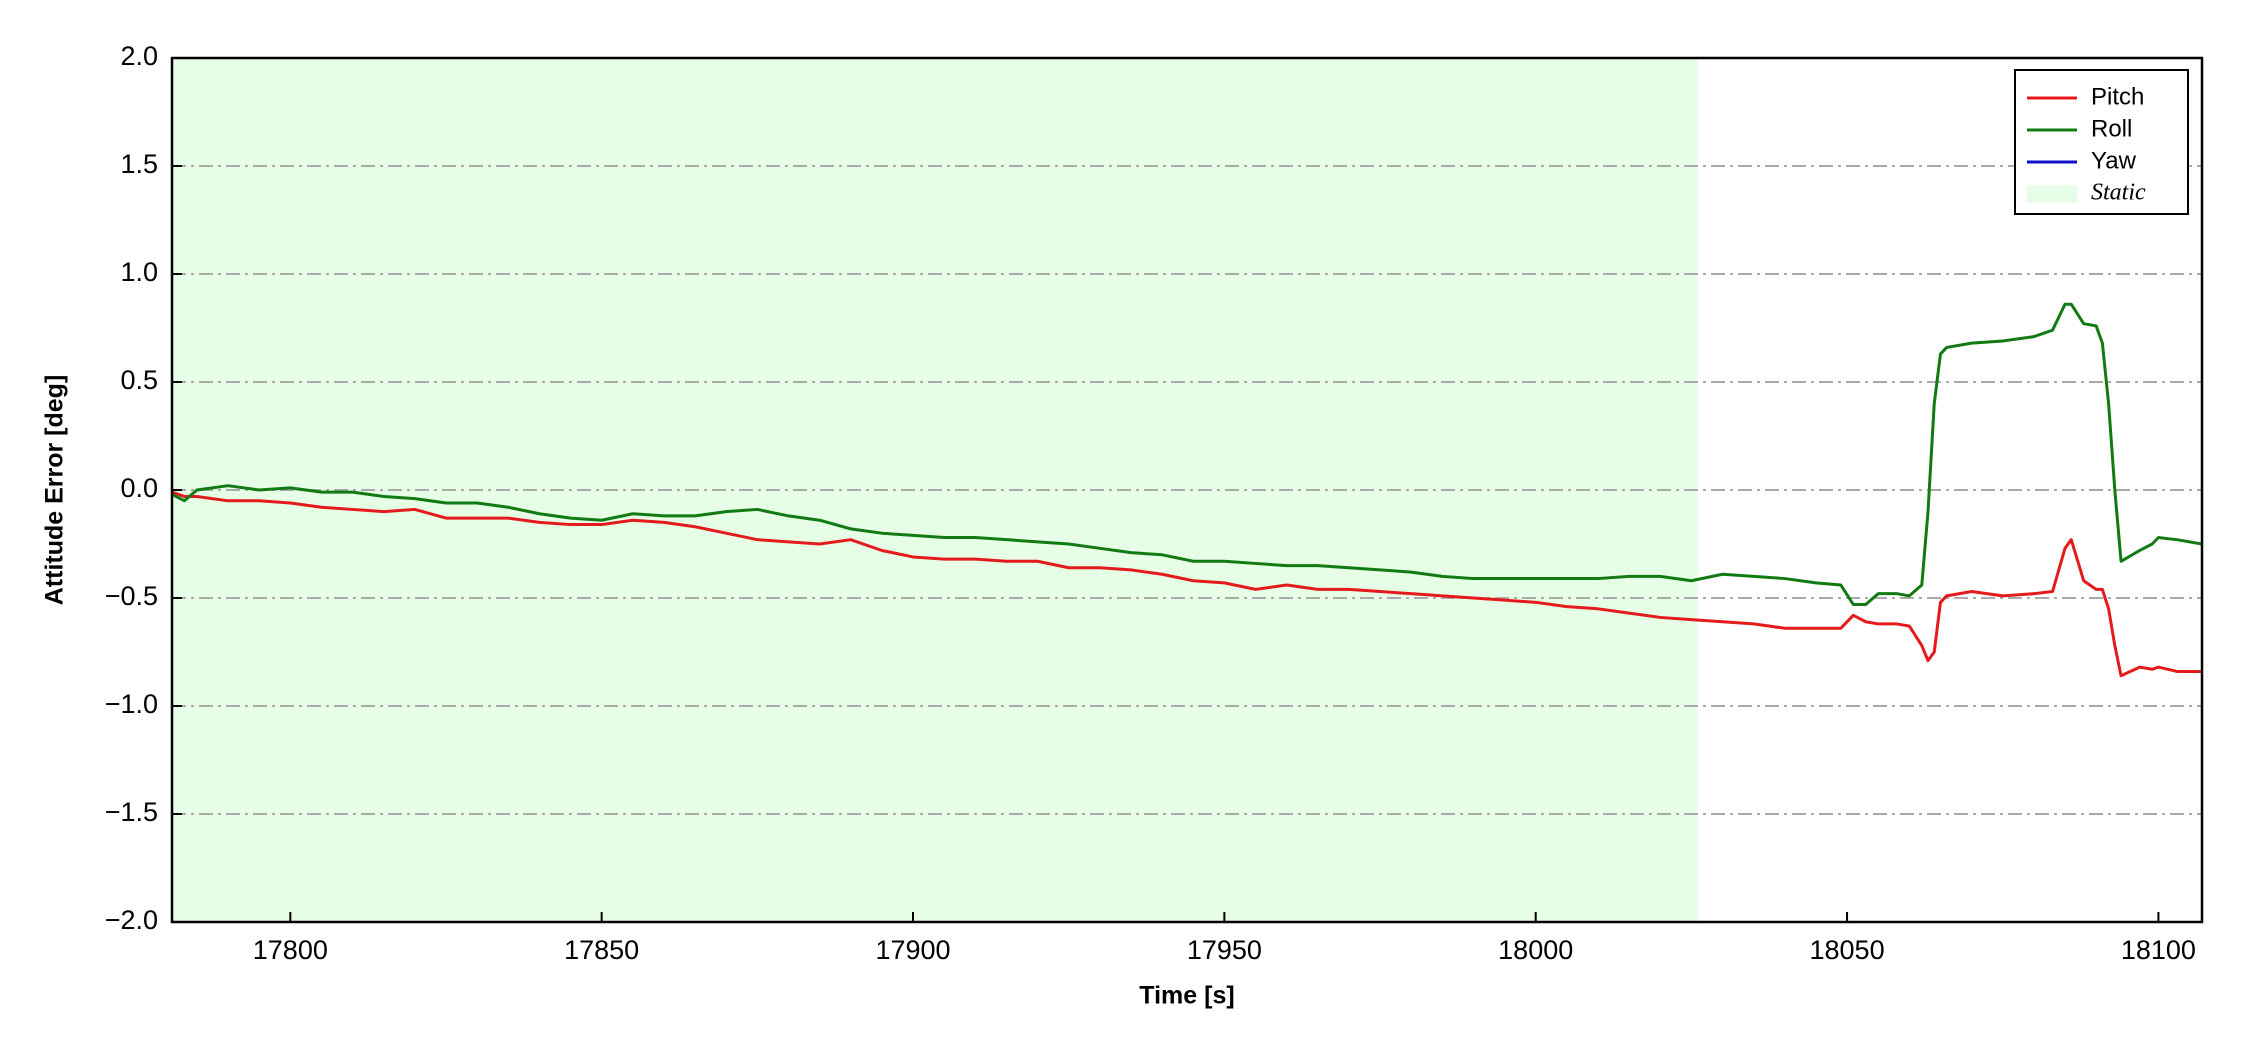 The image size is (2250, 1050). I want to click on legend-swatch, so click(2052, 194).